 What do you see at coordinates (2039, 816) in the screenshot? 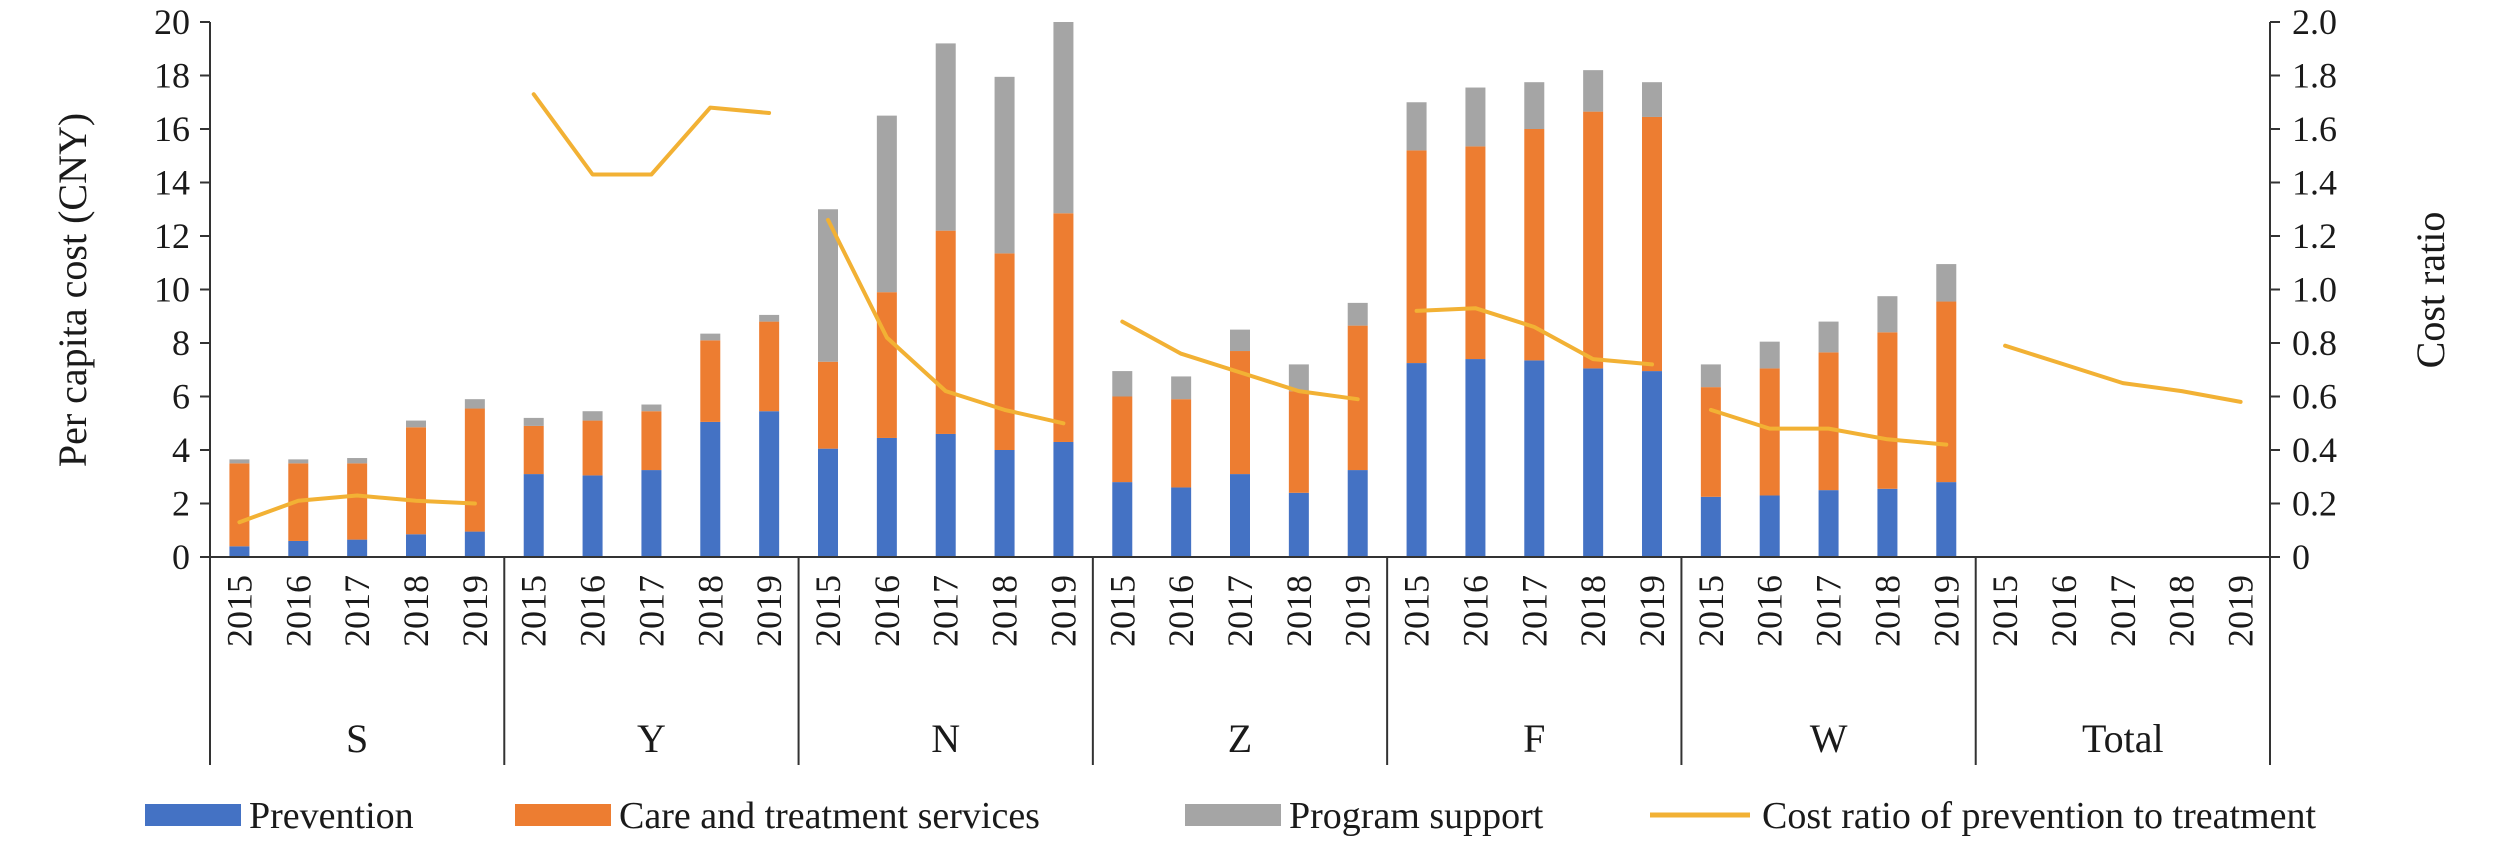
I see `legend-label: Cost ratio of prevention to treatment` at bounding box center [2039, 816].